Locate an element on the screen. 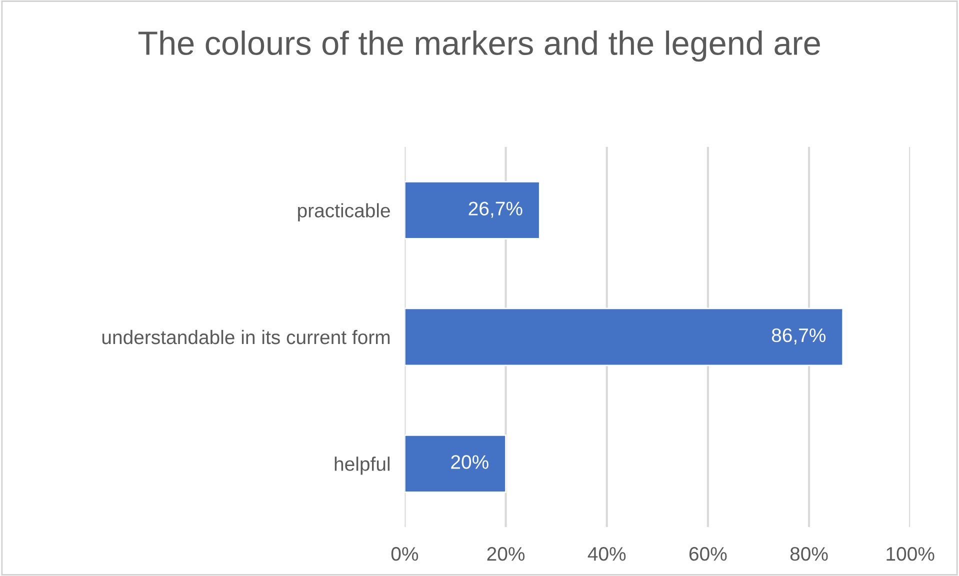  x-tick-label: 20% is located at coordinates (506, 554).